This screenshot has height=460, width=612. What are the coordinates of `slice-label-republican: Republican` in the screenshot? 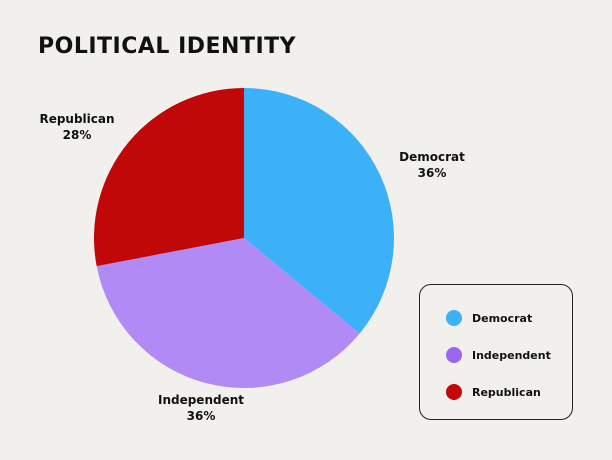 It's located at (76, 119).